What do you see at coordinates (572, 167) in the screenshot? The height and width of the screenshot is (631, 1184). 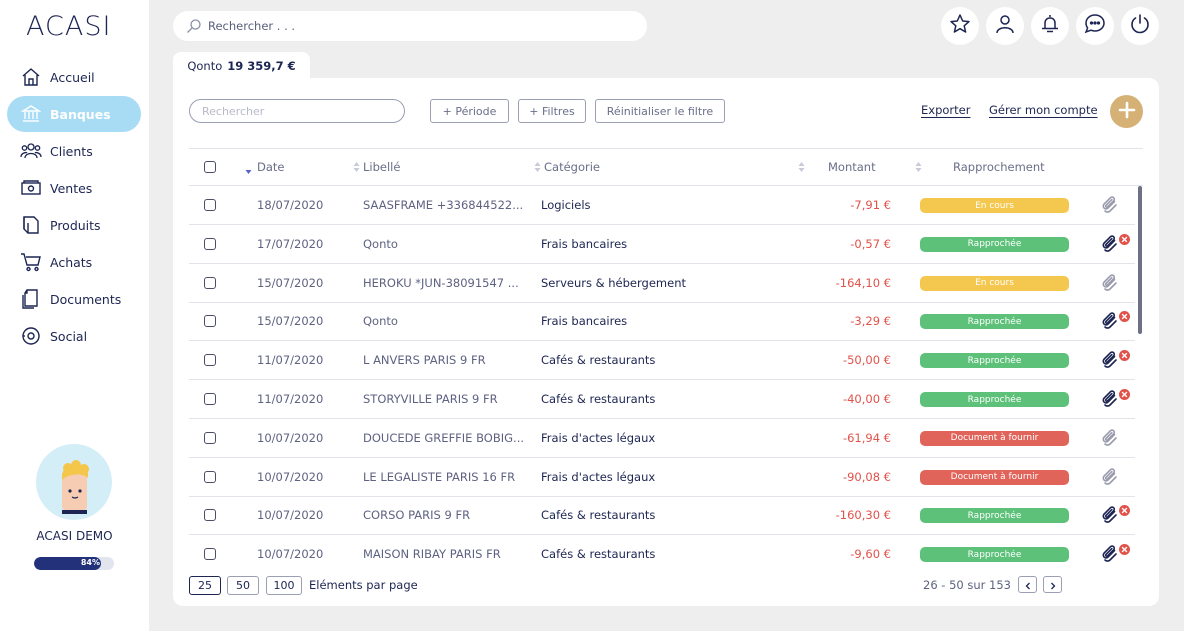 I see `column-category: Catégorie` at bounding box center [572, 167].